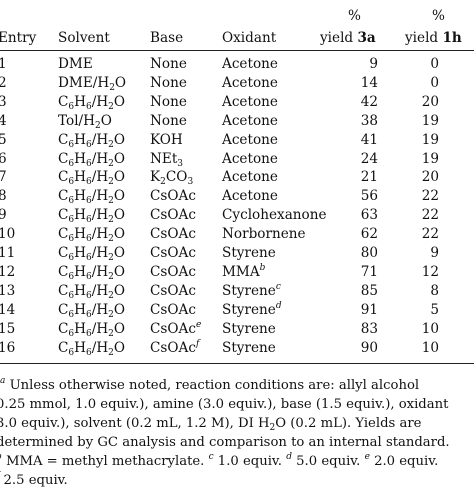 Image resolution: width=474 pixels, height=490 pixels. I want to click on entry-cell: 3, so click(3, 101).